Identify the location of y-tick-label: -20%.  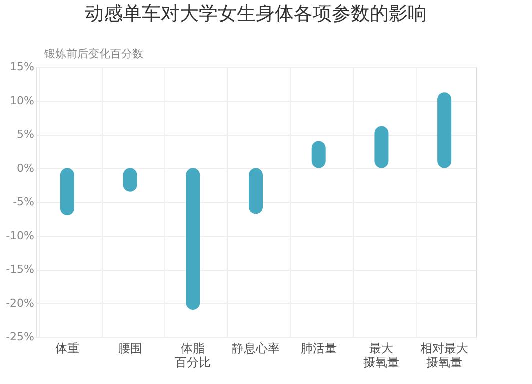
(20, 303).